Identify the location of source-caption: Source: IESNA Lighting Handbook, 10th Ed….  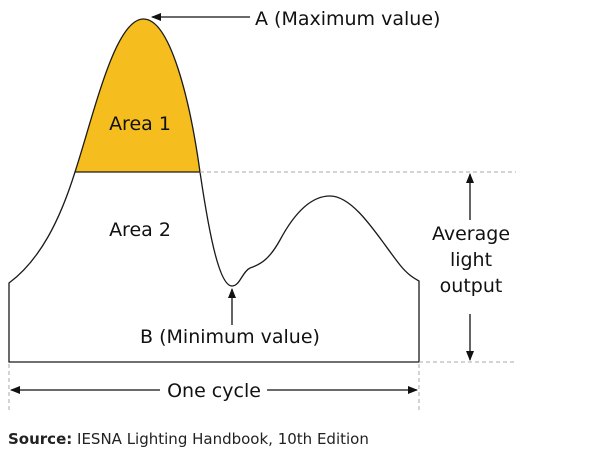
(188, 439).